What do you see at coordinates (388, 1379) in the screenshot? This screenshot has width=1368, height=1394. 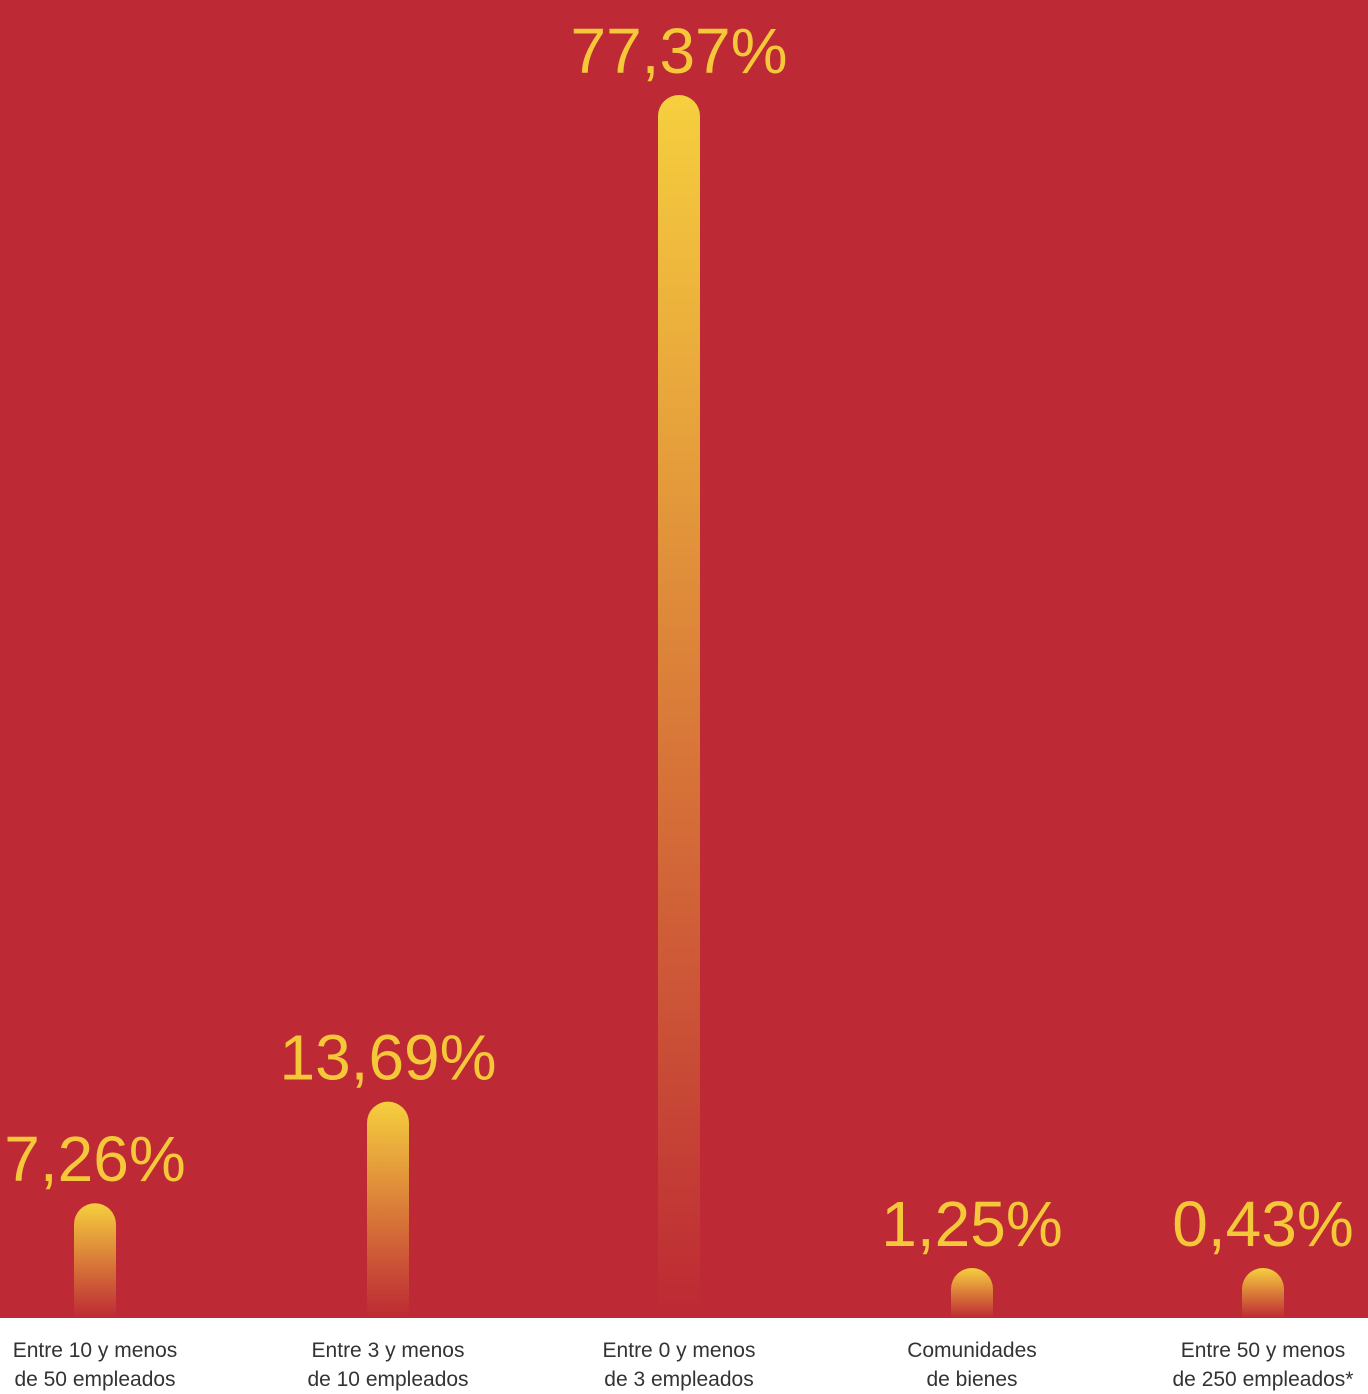 I see `category-label-line: de 10 empleados` at bounding box center [388, 1379].